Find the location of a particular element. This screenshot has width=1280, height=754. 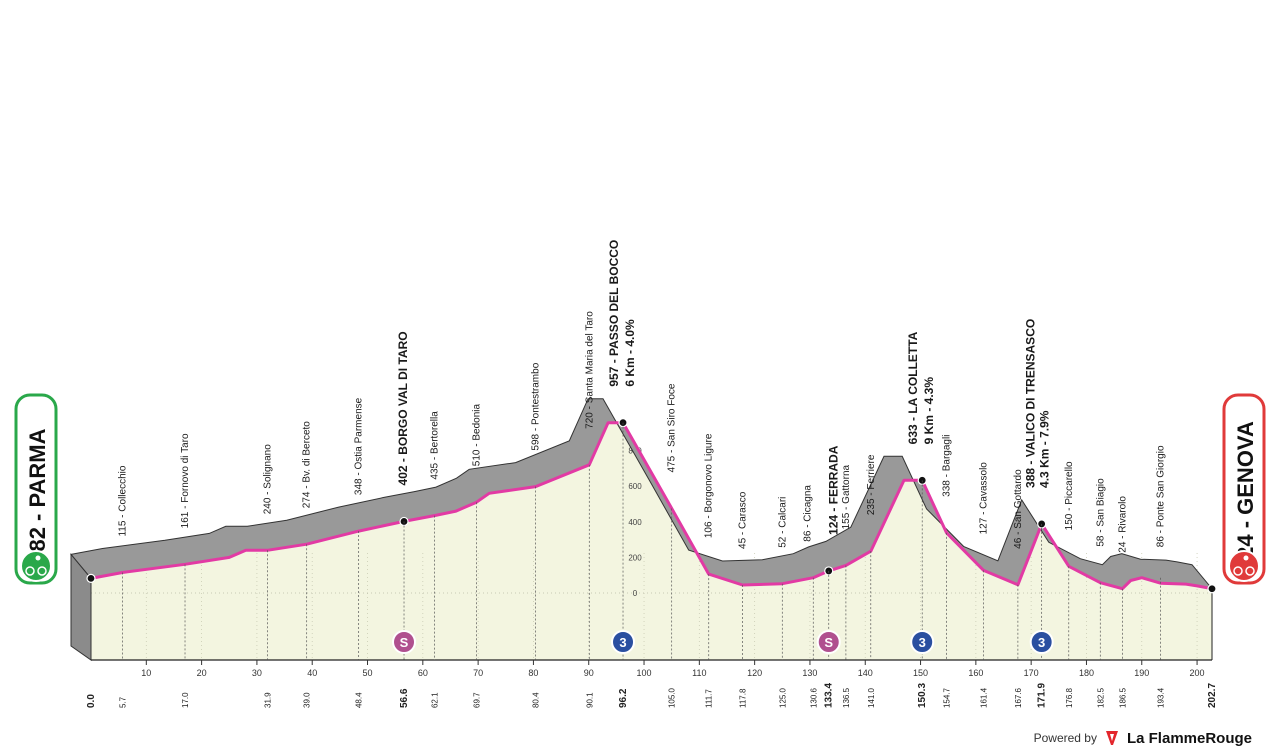

km-label: 117.8 is located at coordinates (742, 698).